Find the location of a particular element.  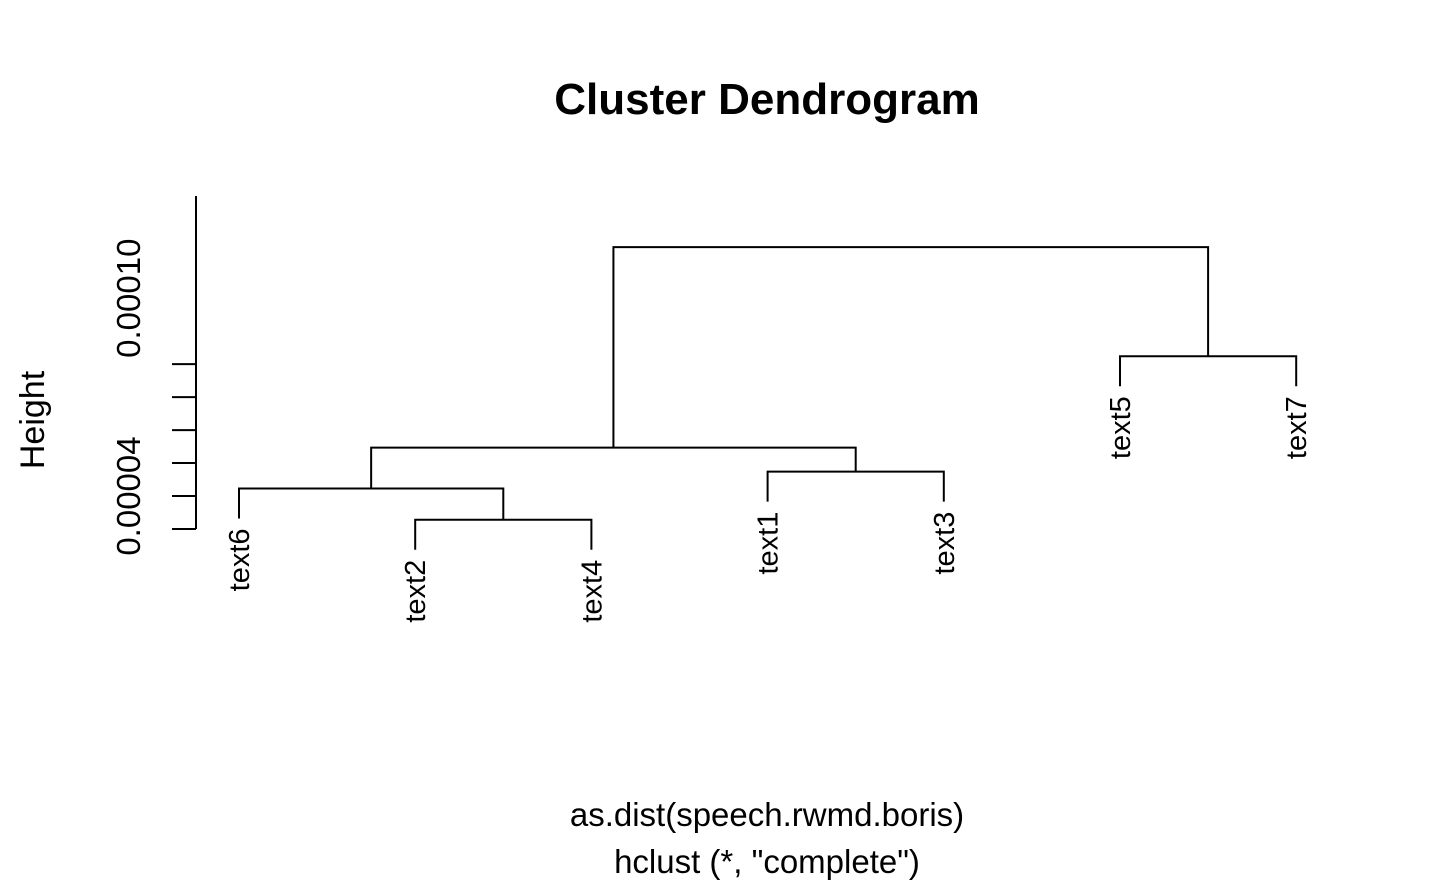

leaf-label-text5: text5 is located at coordinates (1121, 427).